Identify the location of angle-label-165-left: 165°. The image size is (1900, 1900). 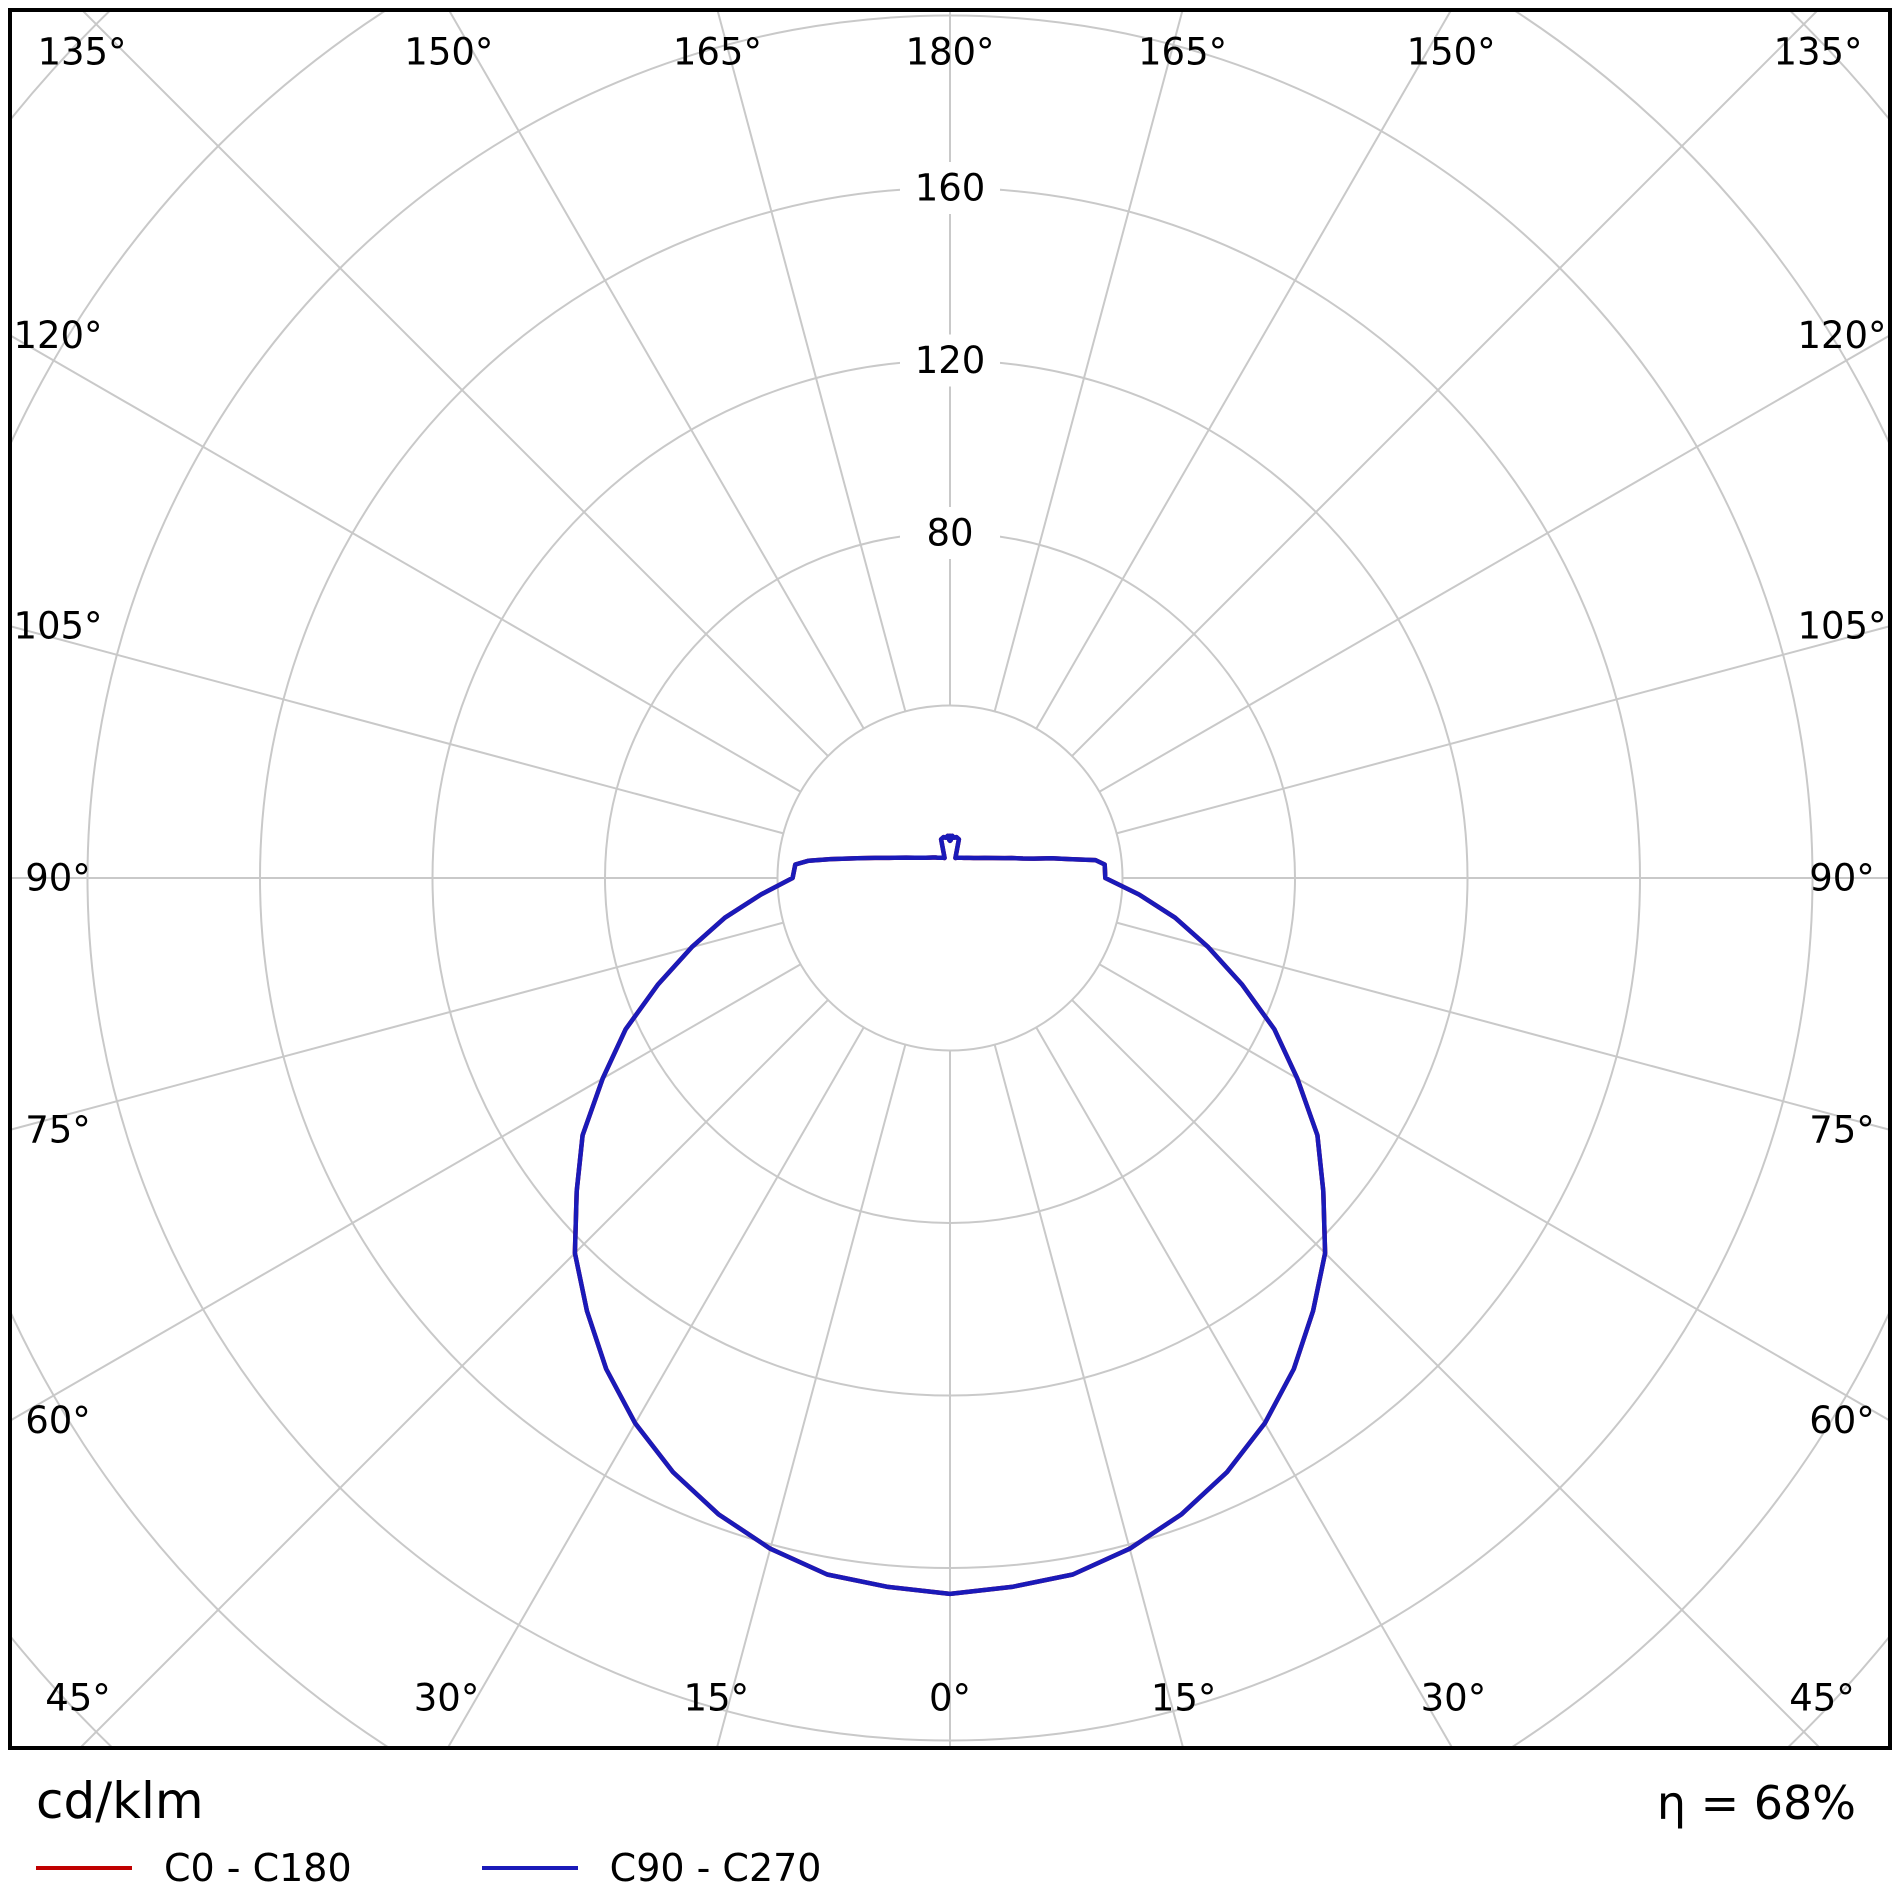
(717, 52).